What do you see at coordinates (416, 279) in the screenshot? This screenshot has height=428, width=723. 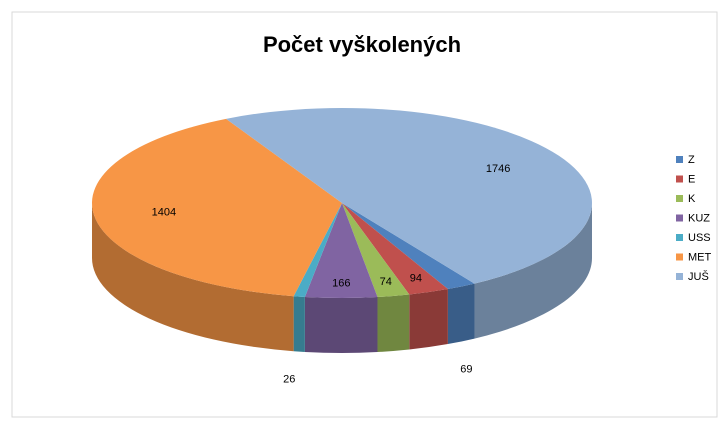 I see `data-label: 94` at bounding box center [416, 279].